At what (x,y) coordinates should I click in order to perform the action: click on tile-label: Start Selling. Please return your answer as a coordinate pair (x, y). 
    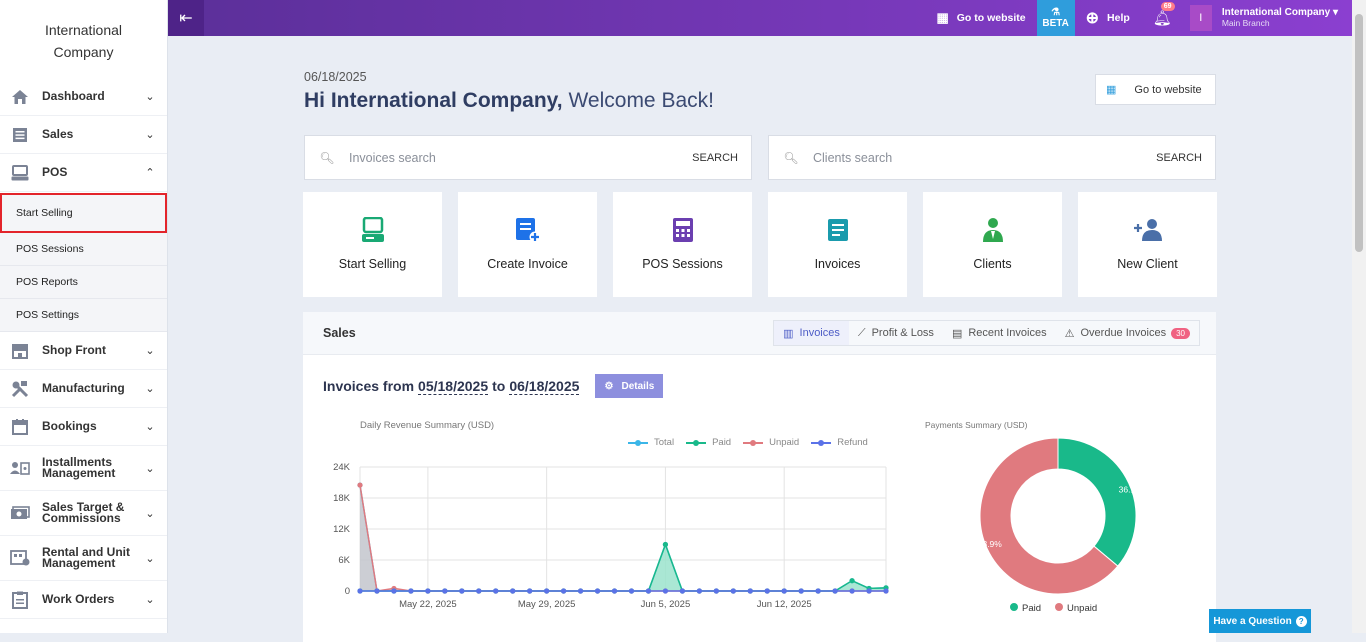
    Looking at the image, I should click on (372, 264).